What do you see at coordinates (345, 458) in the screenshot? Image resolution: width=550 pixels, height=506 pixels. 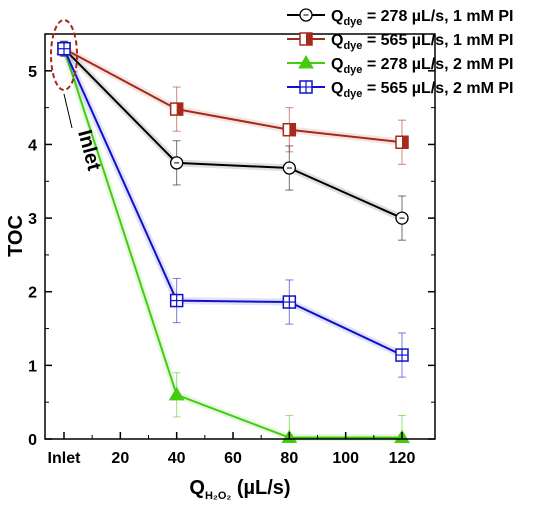 I see `x-tick-label: 100` at bounding box center [345, 458].